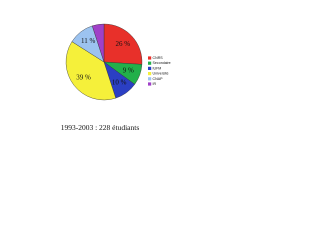  What do you see at coordinates (88, 41) in the screenshot?
I see `data-label: 11 %` at bounding box center [88, 41].